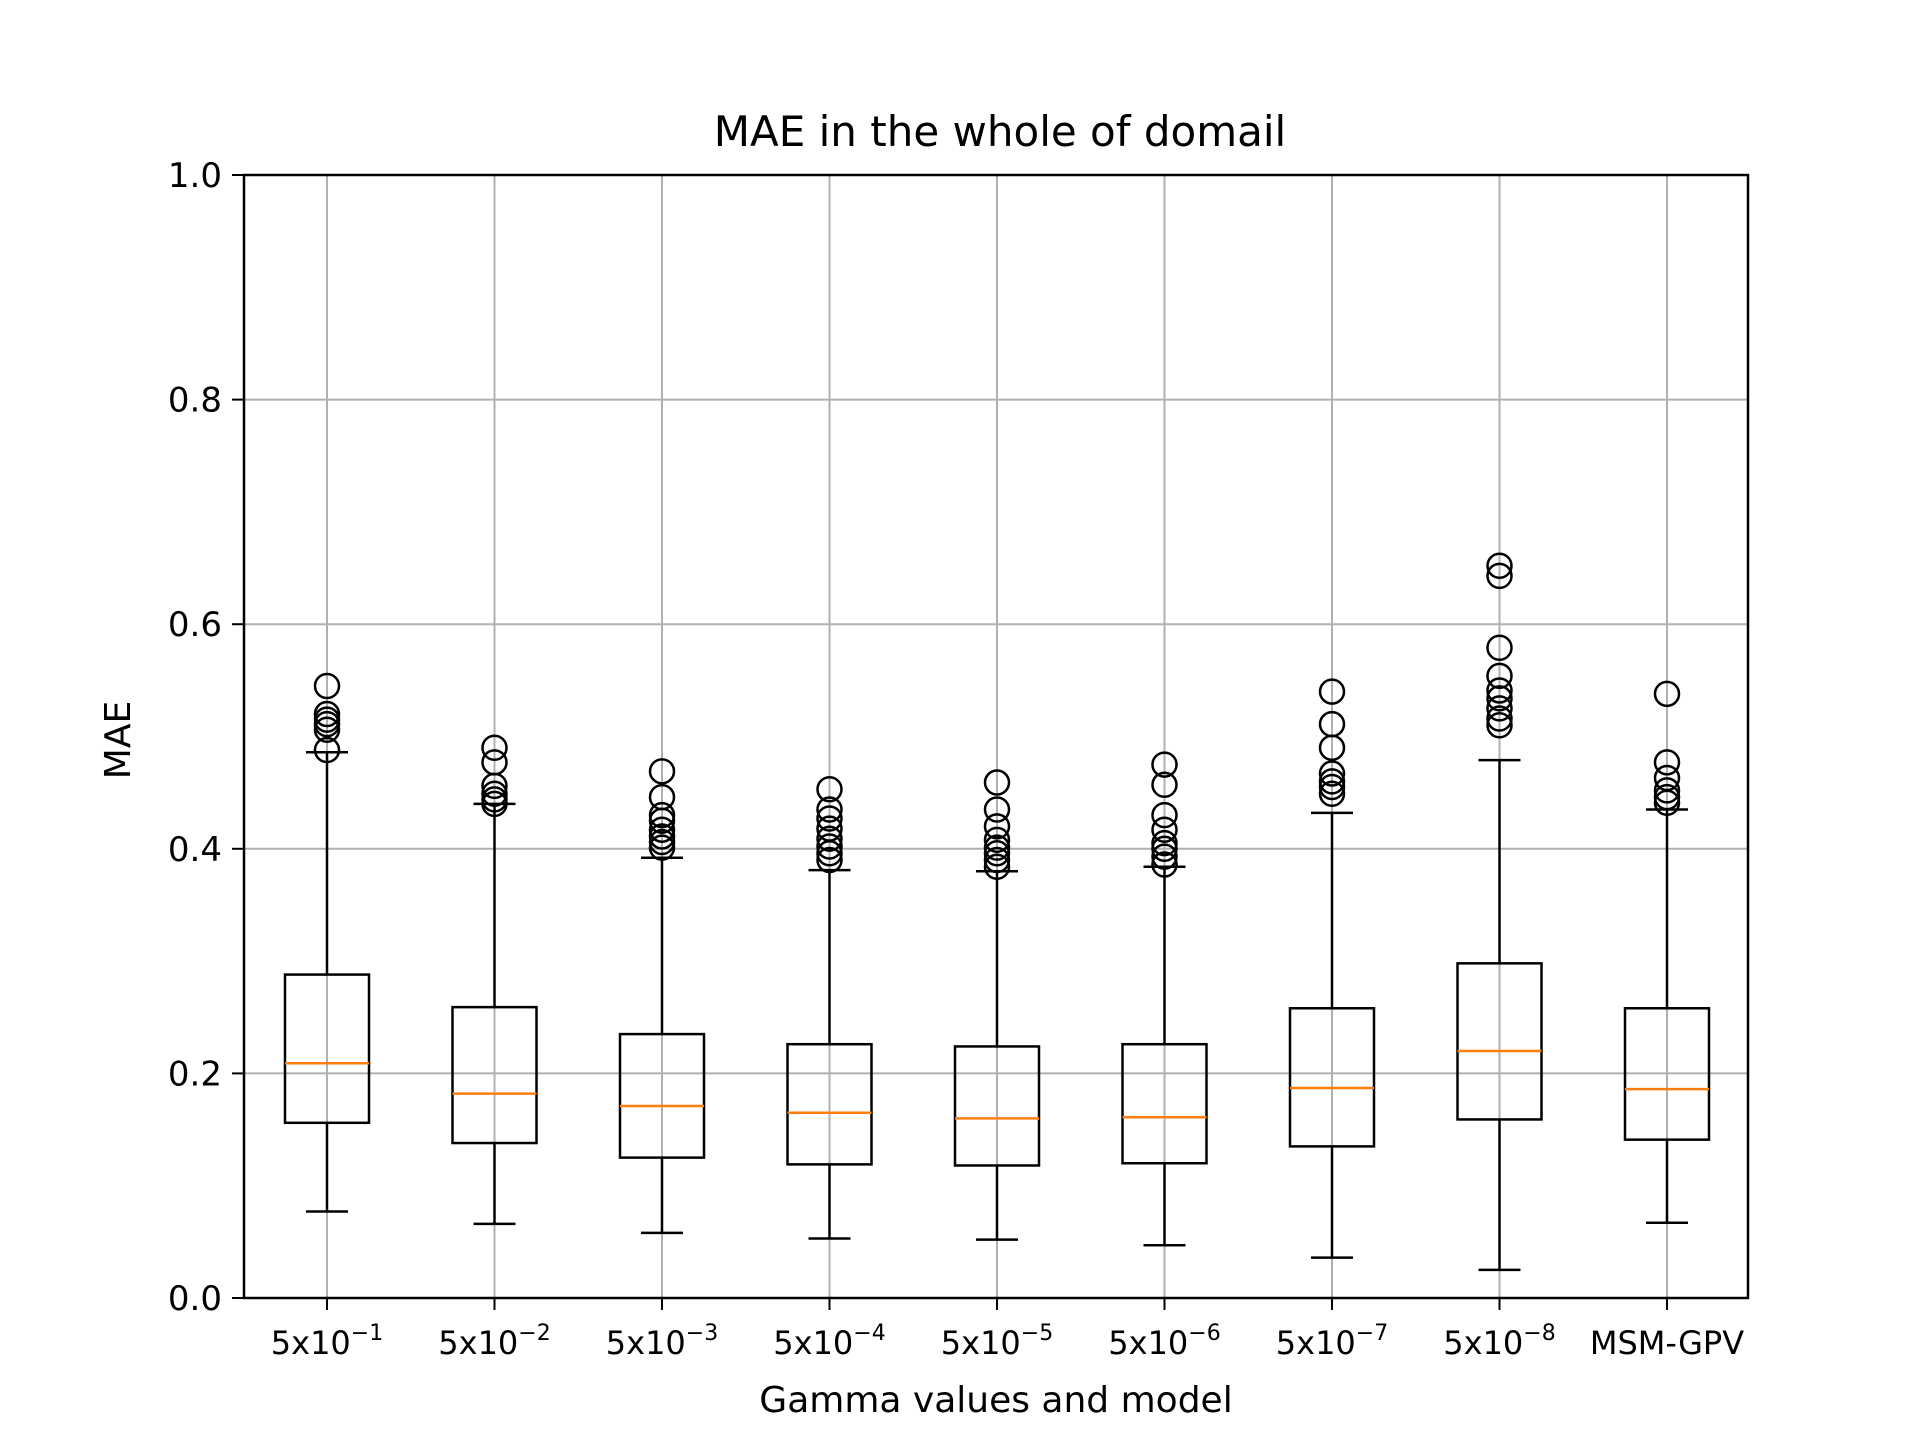 This screenshot has height=1440, width=1920. I want to click on x-tick-label: 5x10⁻¹, so click(327, 1341).